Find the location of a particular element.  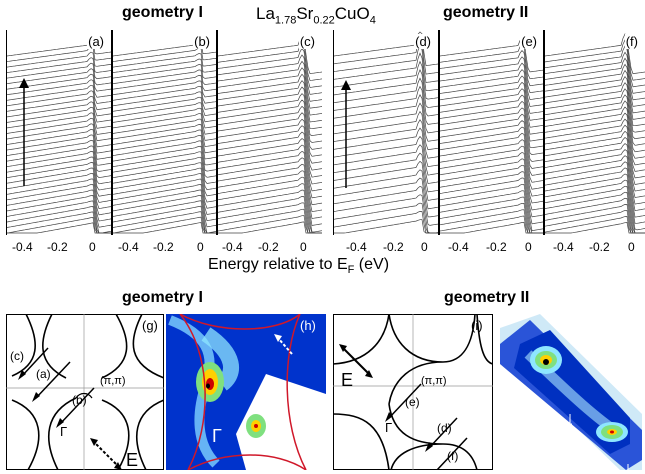

edc-curves-b is located at coordinates (165, 138).